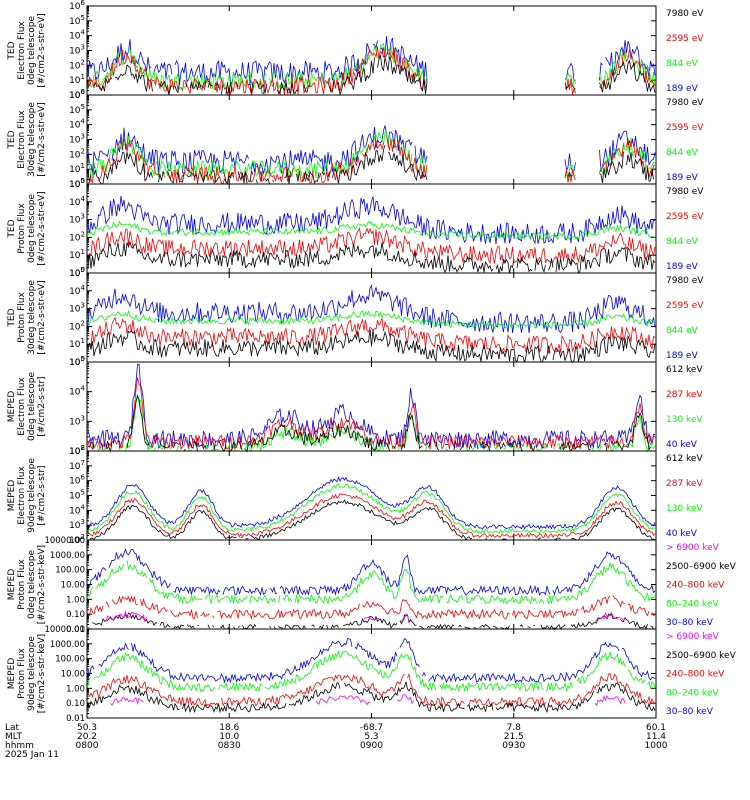 The width and height of the screenshot is (750, 800). What do you see at coordinates (87, 737) in the screenshot?
I see `time-axis-tick-label: 20.2` at bounding box center [87, 737].